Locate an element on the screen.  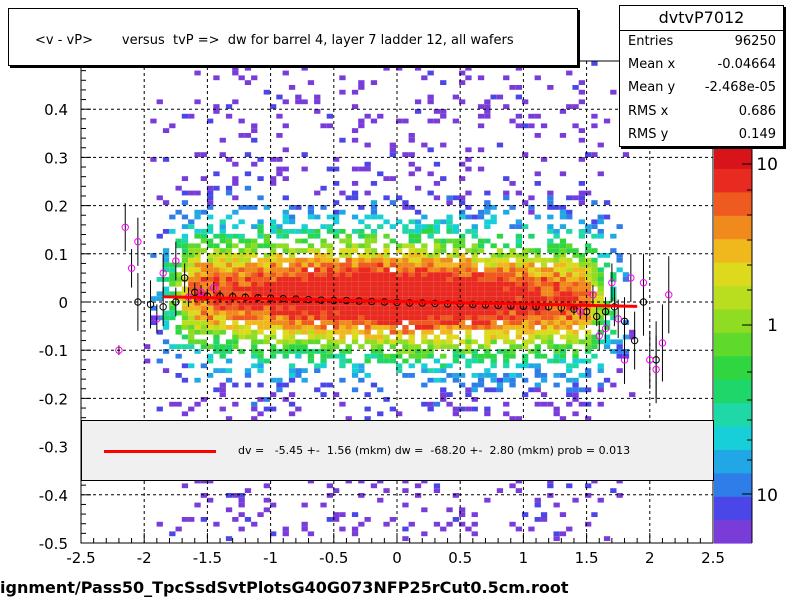
palette-band is located at coordinates (733, 437).